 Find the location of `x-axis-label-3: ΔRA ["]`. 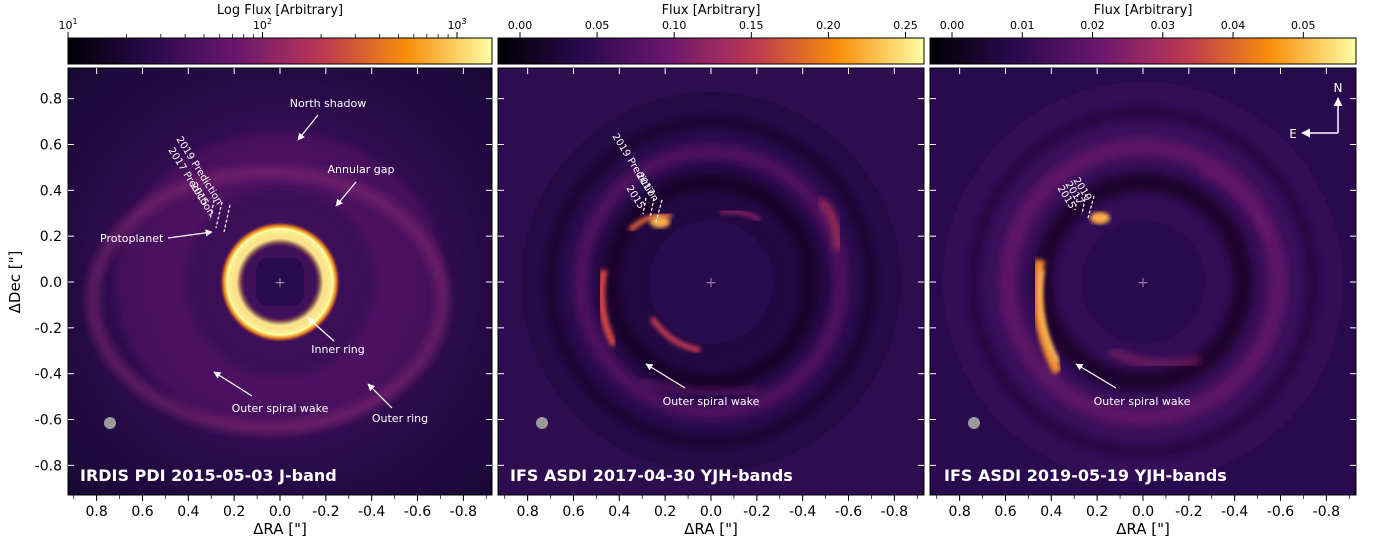

x-axis-label-3: ΔRA ["] is located at coordinates (1143, 529).